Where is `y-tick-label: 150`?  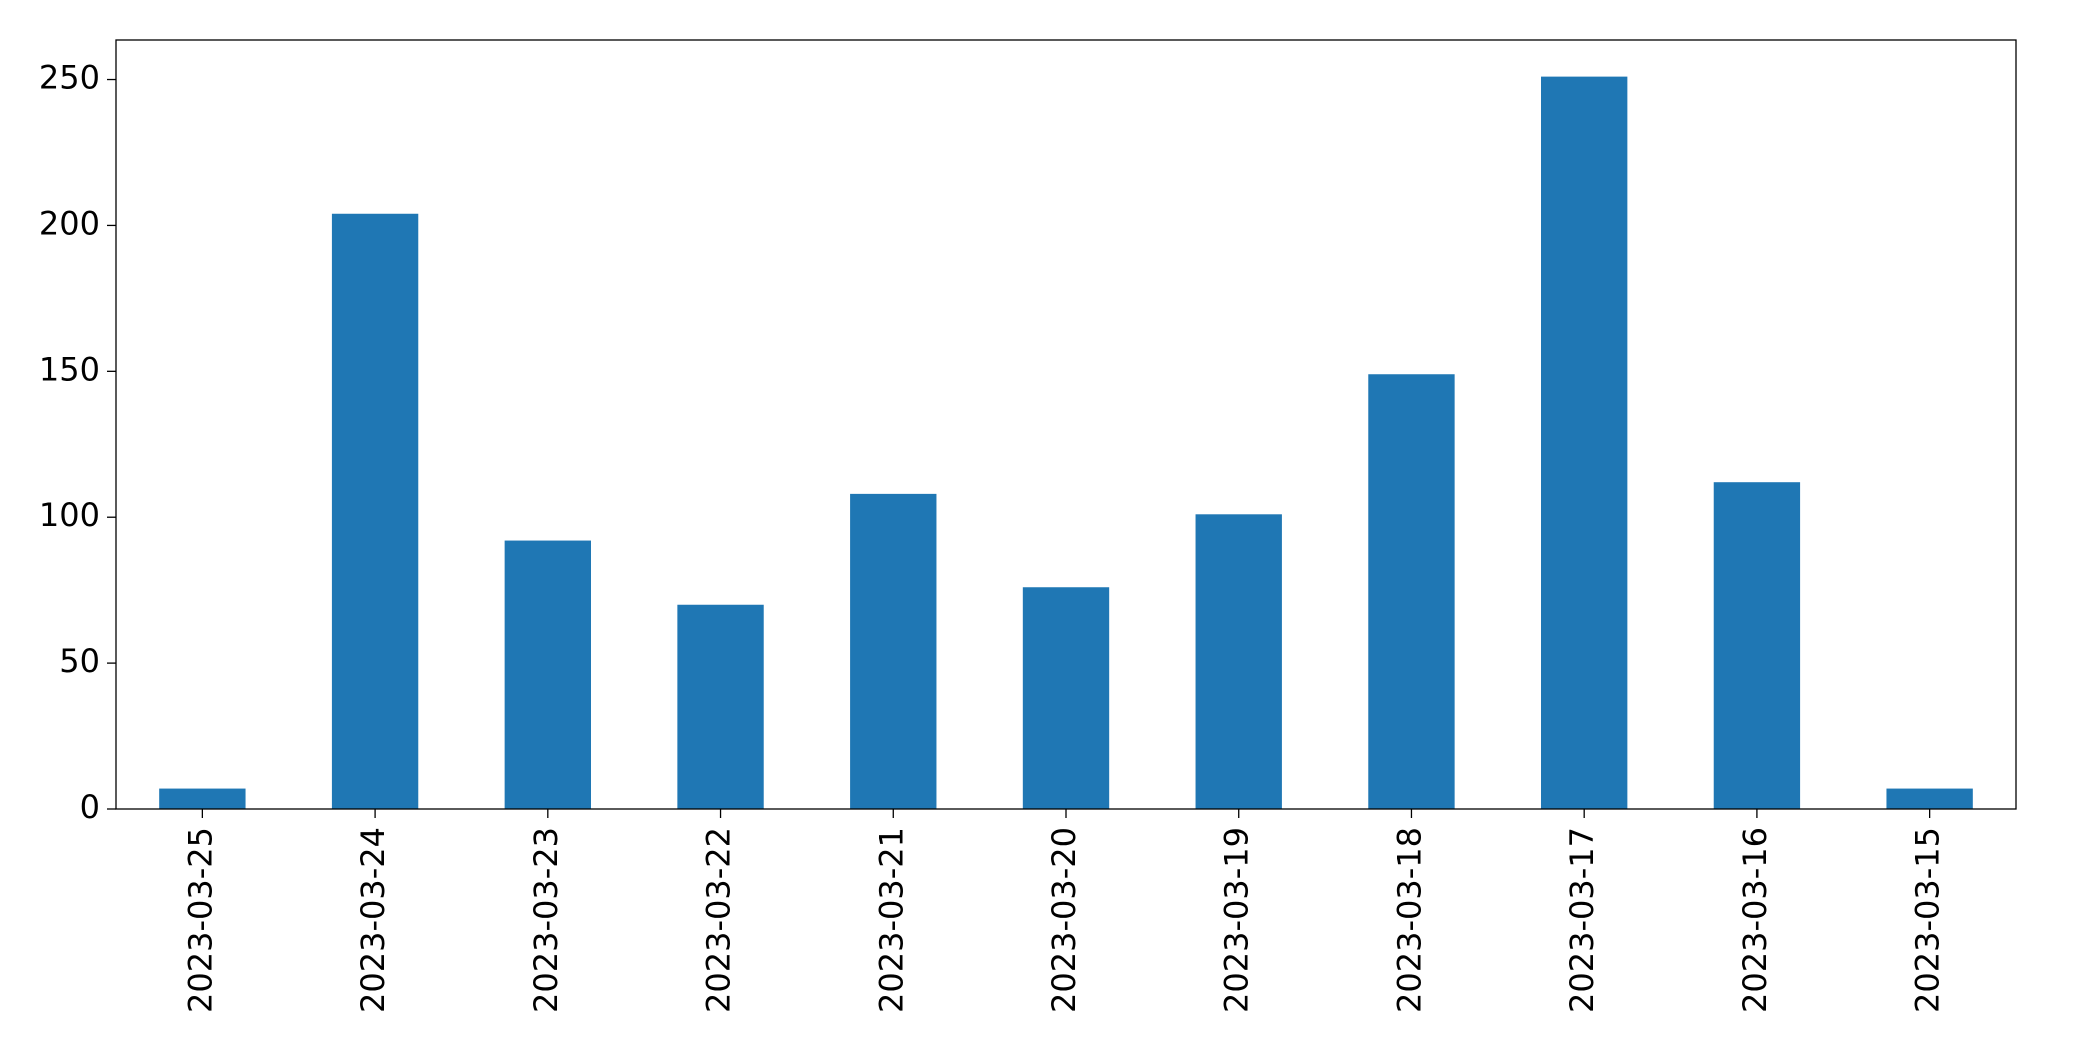
y-tick-label: 150 is located at coordinates (69, 369).